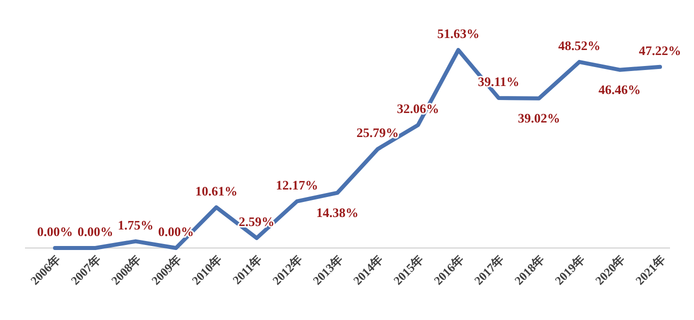 The image size is (694, 320). What do you see at coordinates (458, 33) in the screenshot?
I see `text: 51.63%` at bounding box center [458, 33].